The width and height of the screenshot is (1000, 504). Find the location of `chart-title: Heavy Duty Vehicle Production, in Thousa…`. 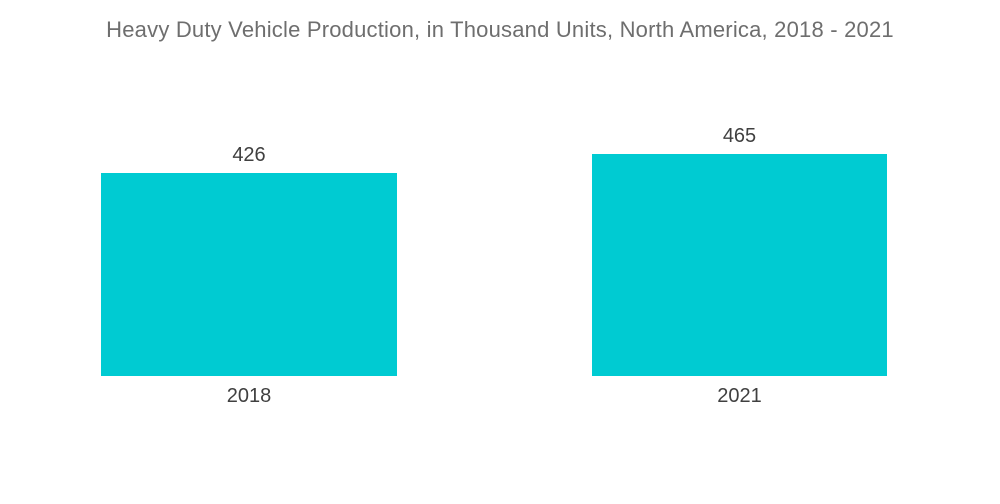

chart-title: Heavy Duty Vehicle Production, in Thousa… is located at coordinates (500, 29).